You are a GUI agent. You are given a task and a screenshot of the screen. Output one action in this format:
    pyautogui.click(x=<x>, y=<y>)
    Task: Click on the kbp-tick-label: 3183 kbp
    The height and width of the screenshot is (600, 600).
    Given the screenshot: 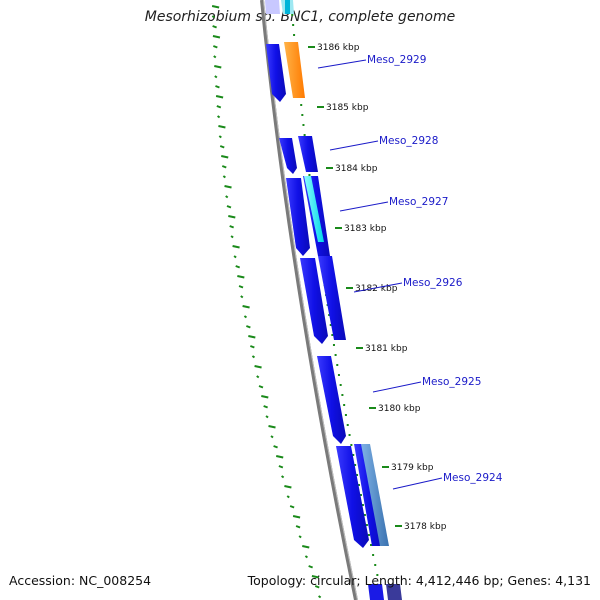 What is the action you would take?
    pyautogui.click(x=365, y=229)
    